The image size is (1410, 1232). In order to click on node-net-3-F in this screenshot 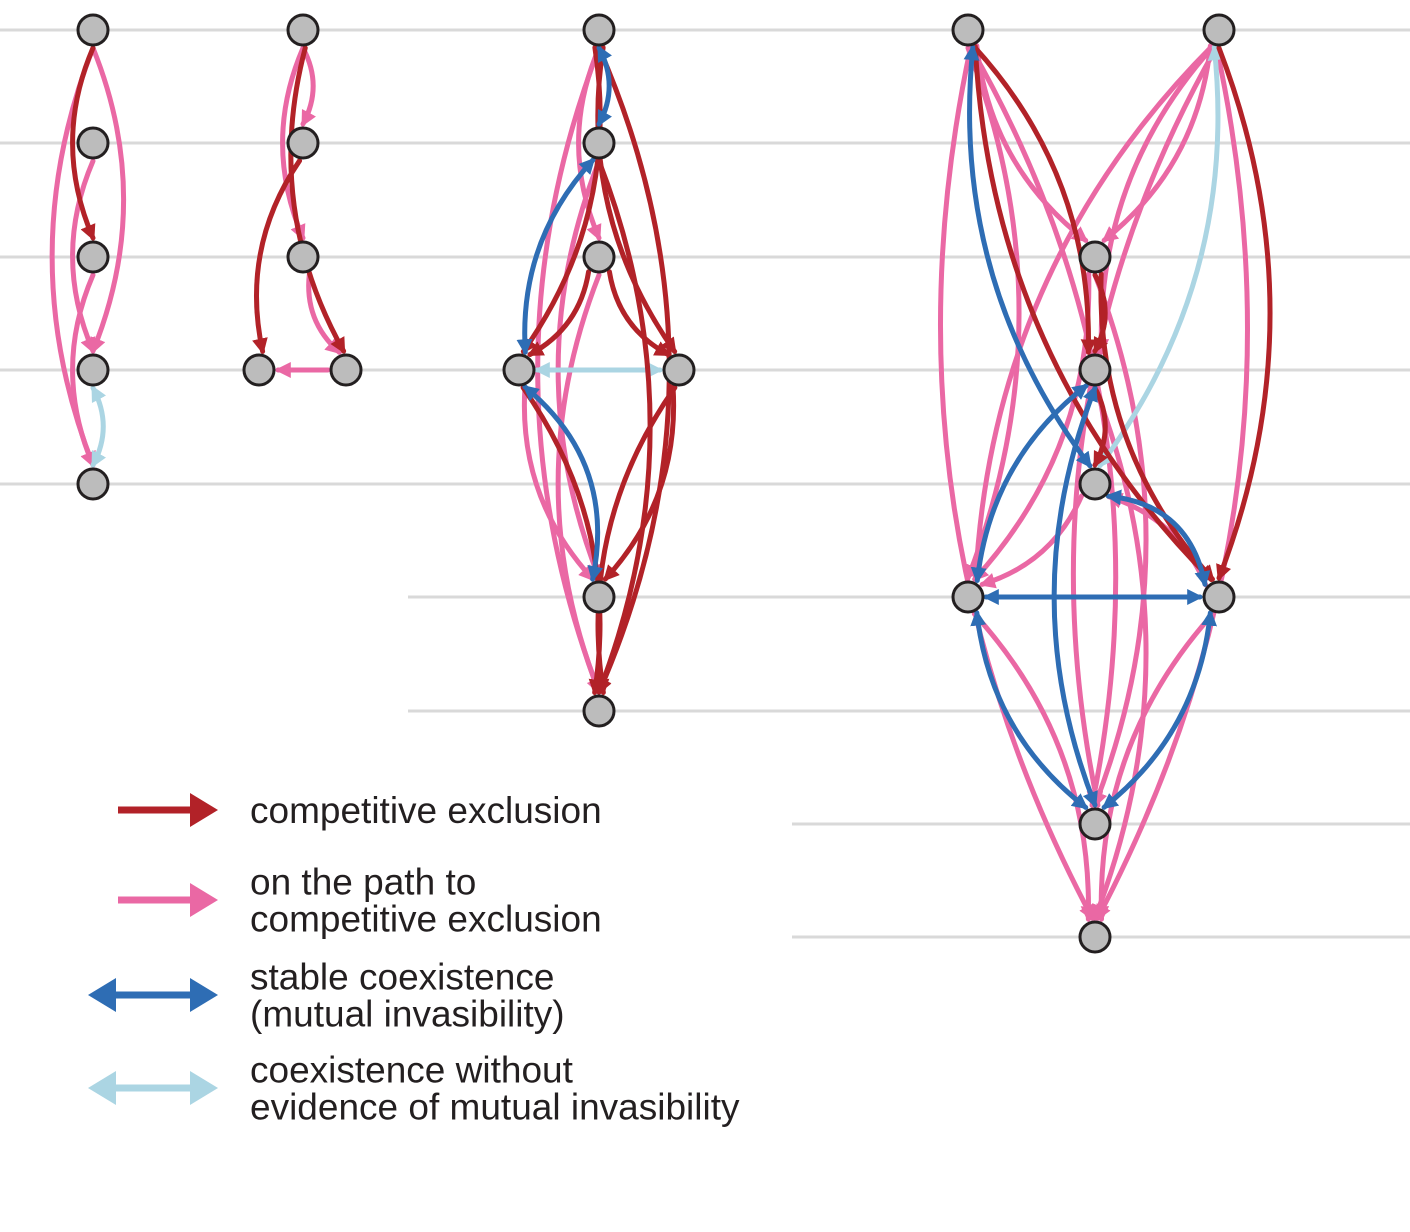, I will do `click(599, 597)`.